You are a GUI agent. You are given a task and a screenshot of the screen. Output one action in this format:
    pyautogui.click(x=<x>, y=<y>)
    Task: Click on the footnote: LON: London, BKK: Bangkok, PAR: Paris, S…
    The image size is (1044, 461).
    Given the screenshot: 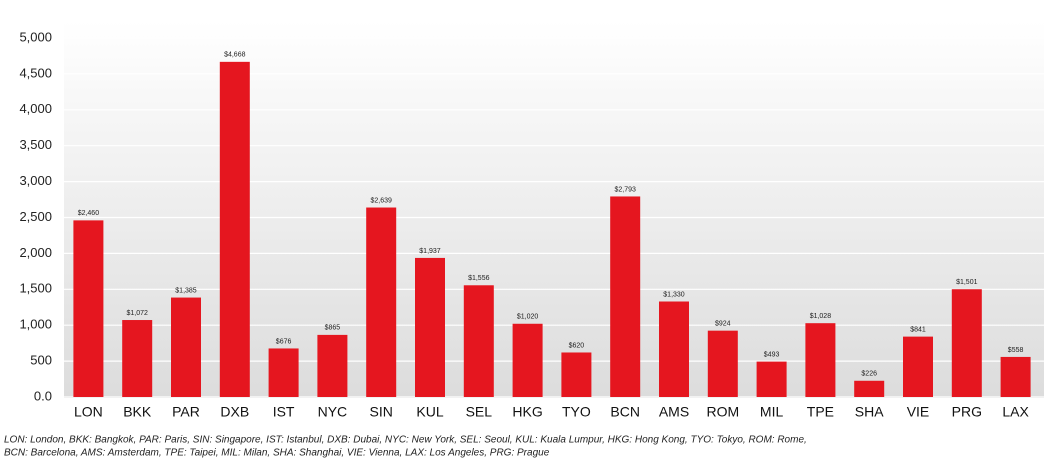 What is the action you would take?
    pyautogui.click(x=405, y=440)
    